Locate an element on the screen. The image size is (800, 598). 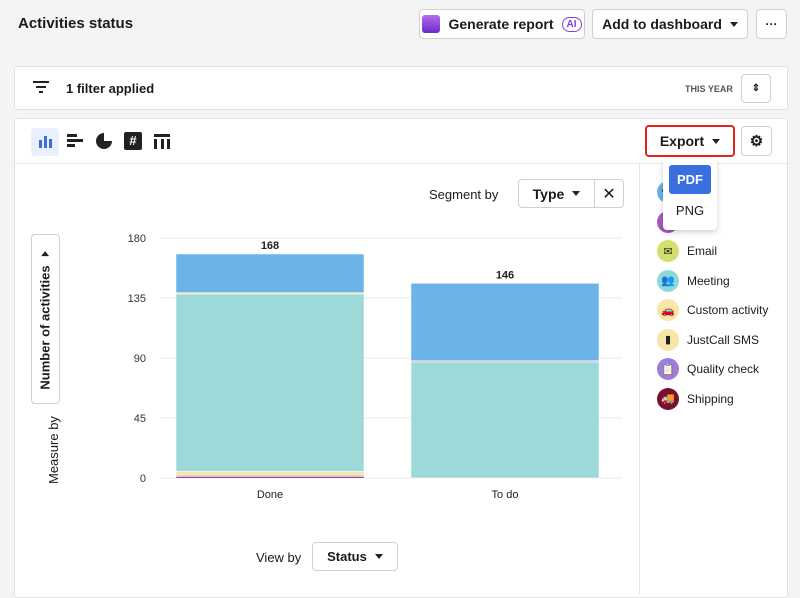
generate-report-label: Generate report is located at coordinates (501, 24).